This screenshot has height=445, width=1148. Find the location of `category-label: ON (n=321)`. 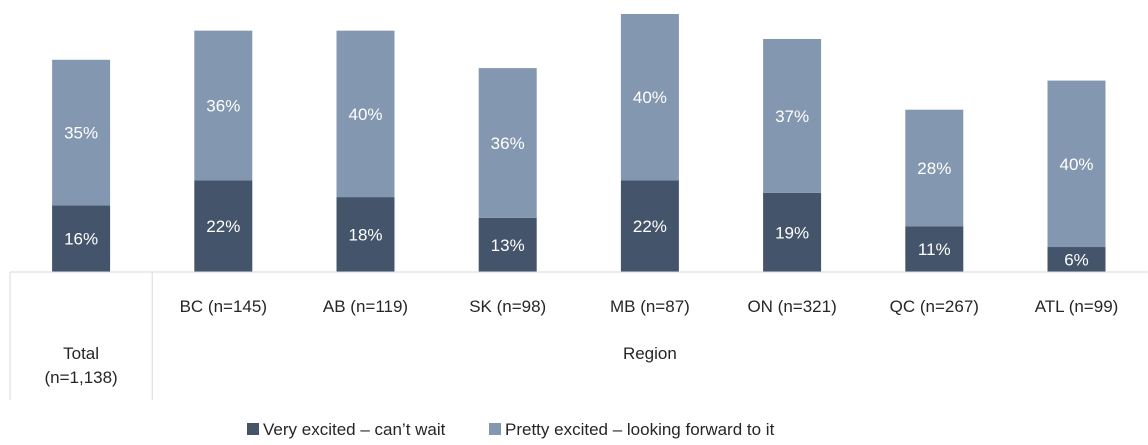

category-label: ON (n=321) is located at coordinates (791, 306).